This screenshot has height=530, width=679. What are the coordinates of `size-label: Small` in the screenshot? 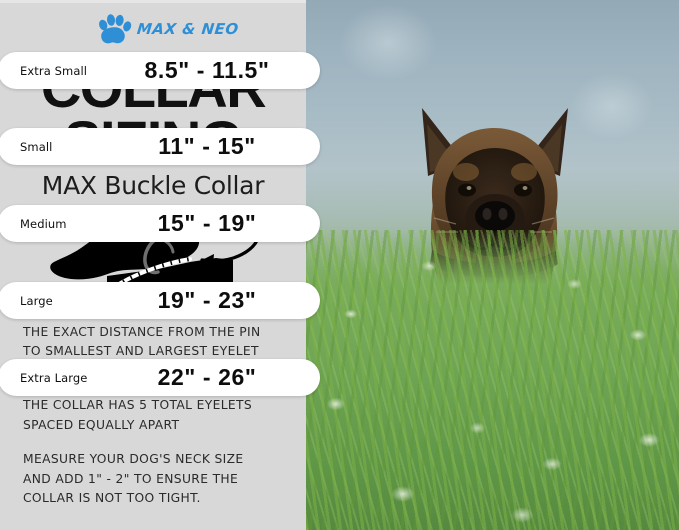 It's located at (36, 146).